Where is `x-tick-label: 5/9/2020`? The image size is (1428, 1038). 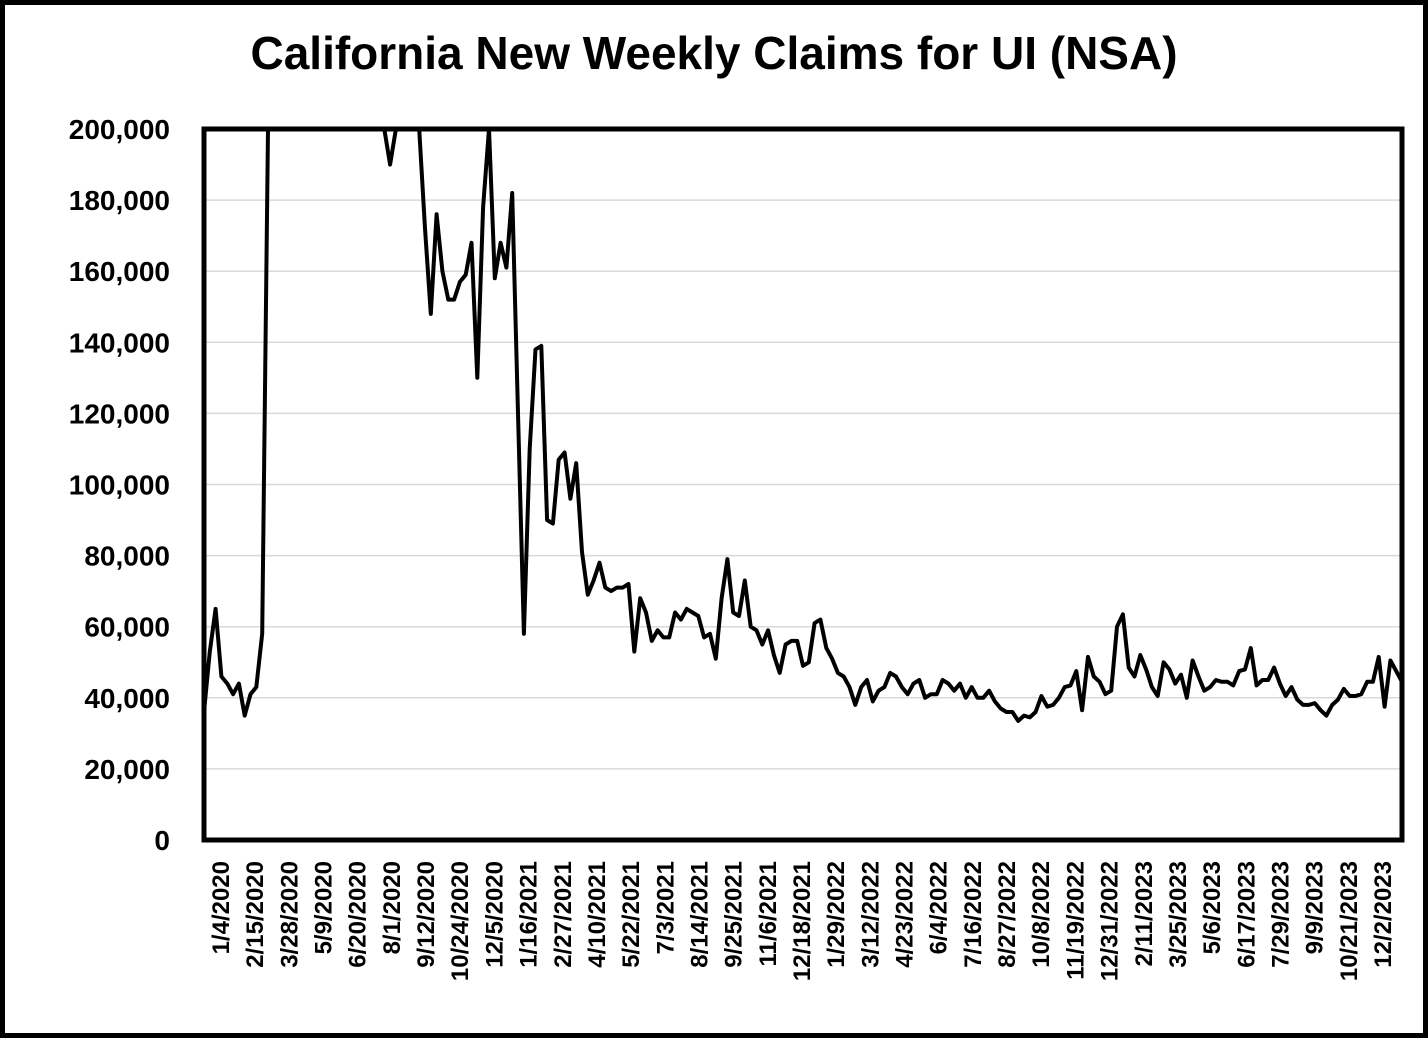
x-tick-label: 5/9/2020 is located at coordinates (324, 907).